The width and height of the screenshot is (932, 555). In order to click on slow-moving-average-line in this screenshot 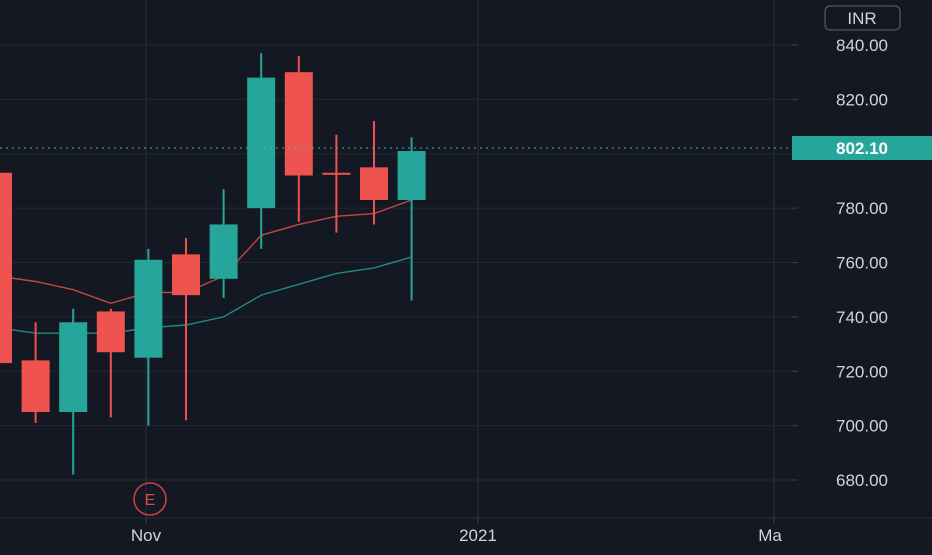, I will do `click(206, 295)`.